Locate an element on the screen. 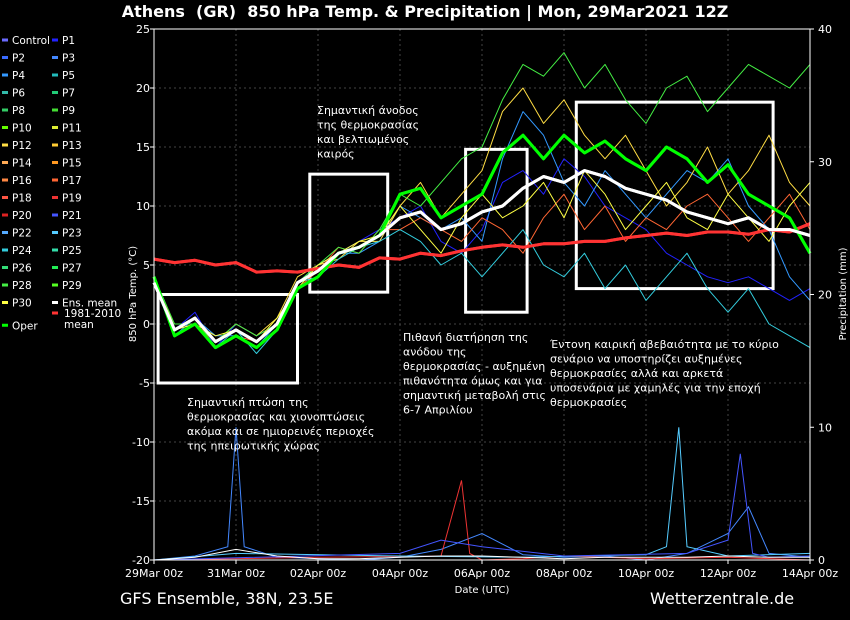 The image size is (850, 620). legend-label: P3 is located at coordinates (68, 59).